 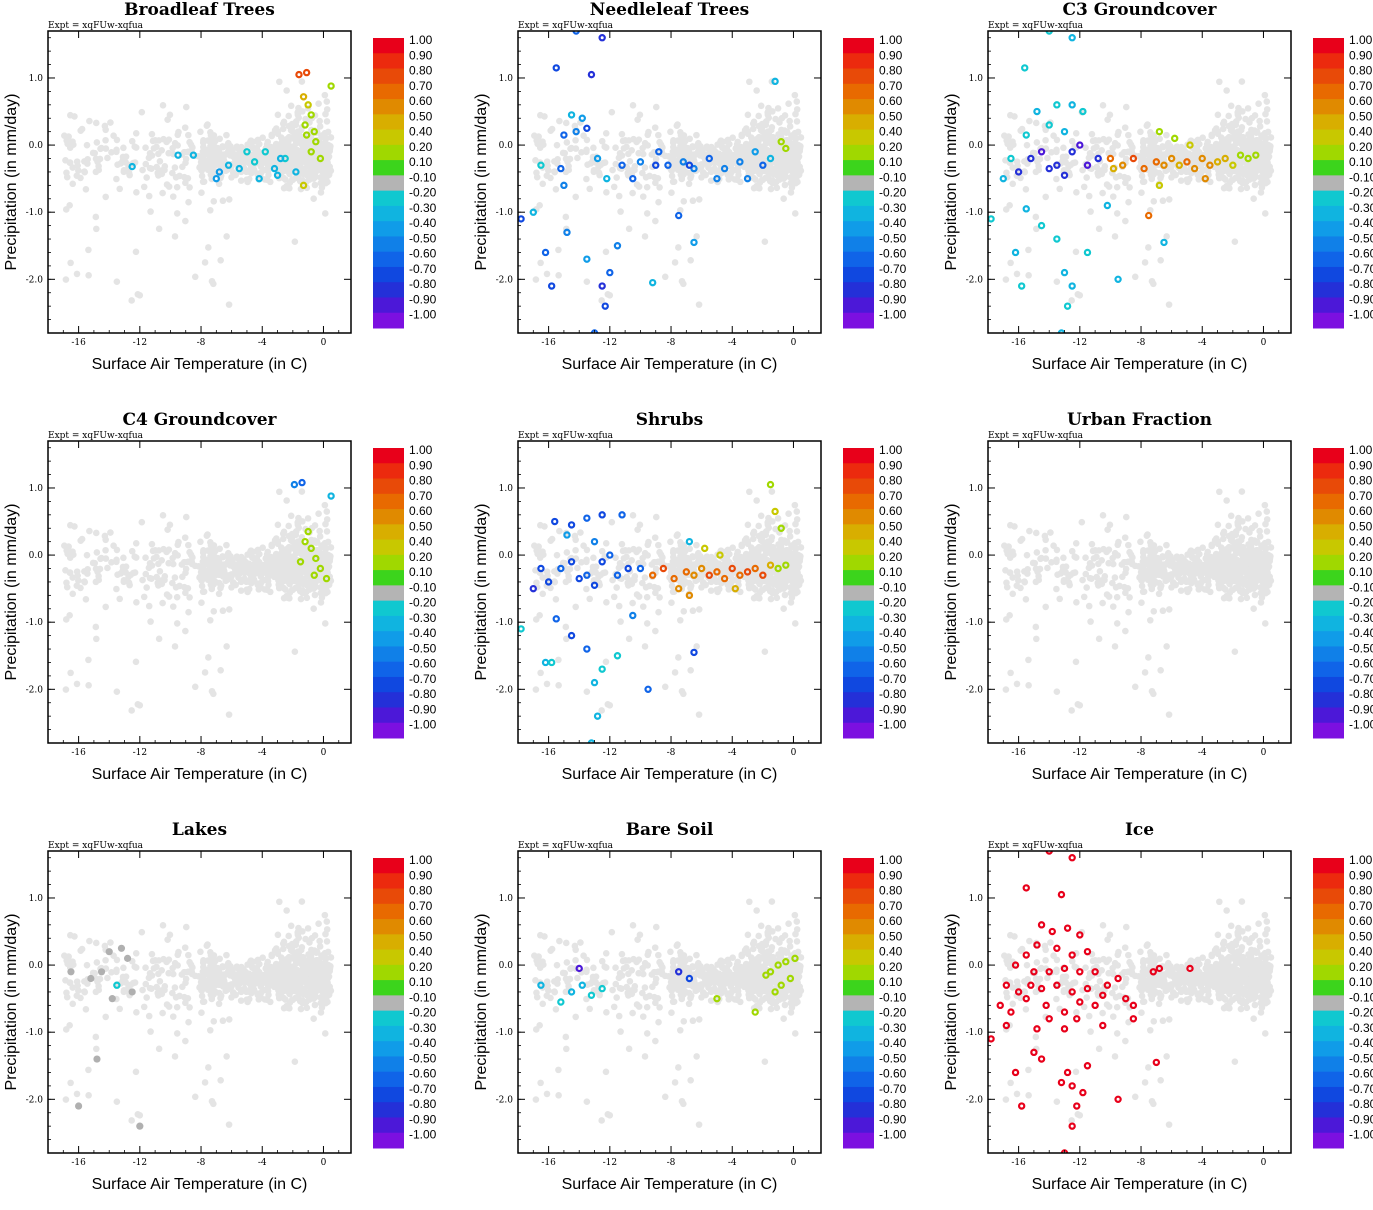 I want to click on chart-title: Shrubs, so click(x=669, y=420).